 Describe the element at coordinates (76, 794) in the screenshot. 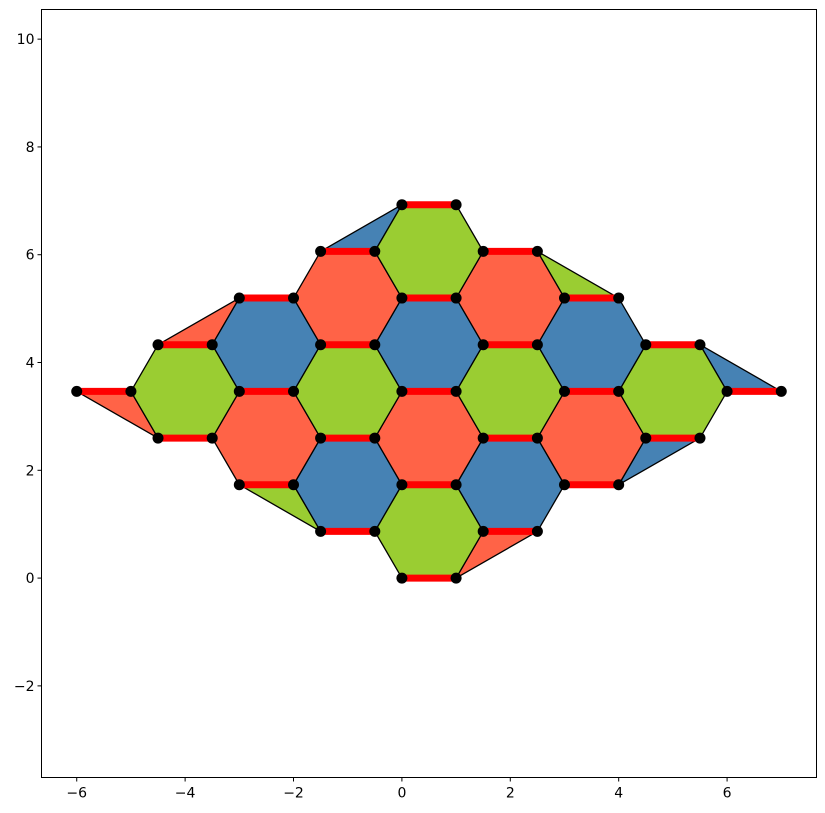

I see `x-tick-label: −6` at that location.